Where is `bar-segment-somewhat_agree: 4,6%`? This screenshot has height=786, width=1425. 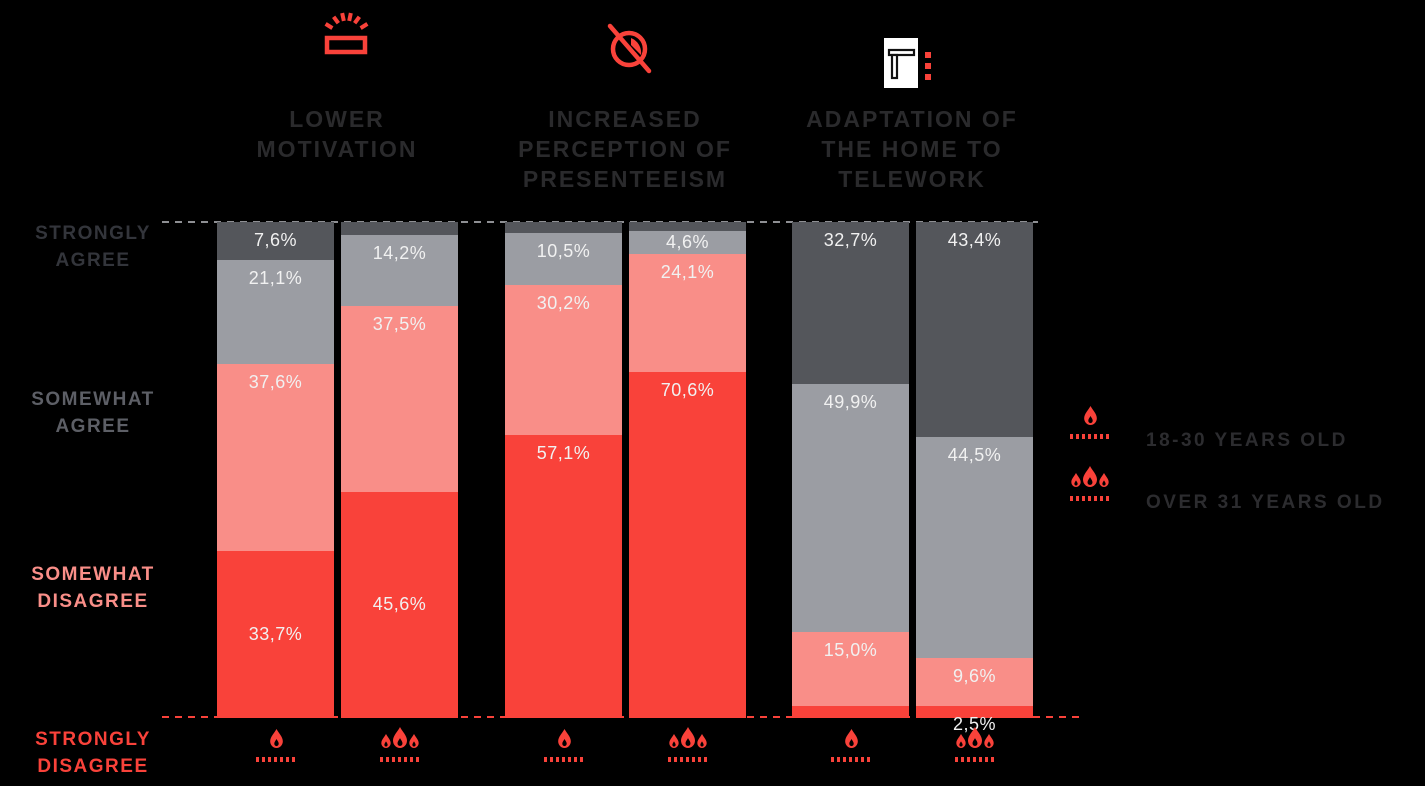 bar-segment-somewhat_agree: 4,6% is located at coordinates (687, 242).